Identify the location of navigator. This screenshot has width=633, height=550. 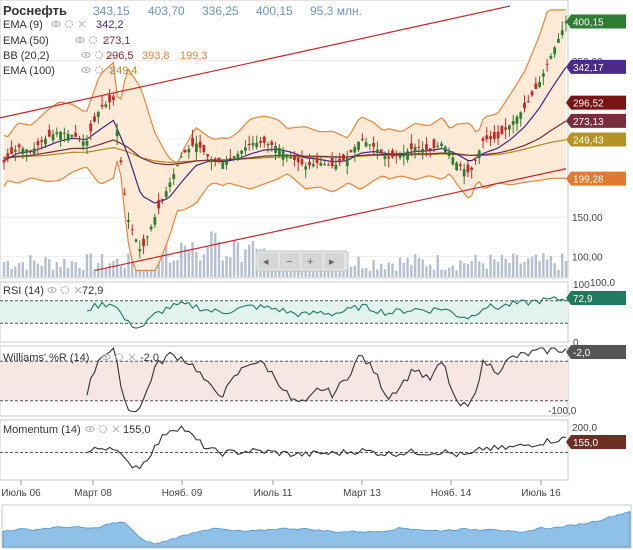
(316, 529).